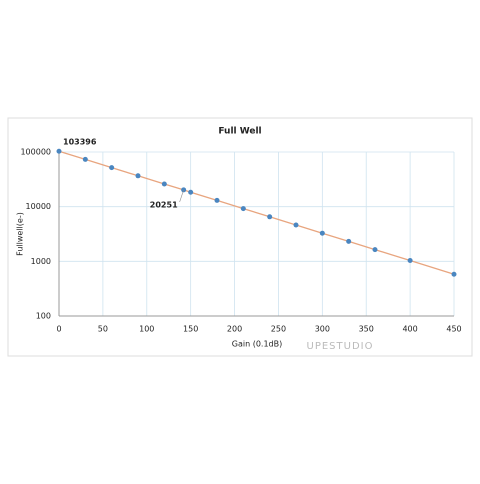  Describe the element at coordinates (146, 329) in the screenshot. I see `x-tick-label: 100` at that location.